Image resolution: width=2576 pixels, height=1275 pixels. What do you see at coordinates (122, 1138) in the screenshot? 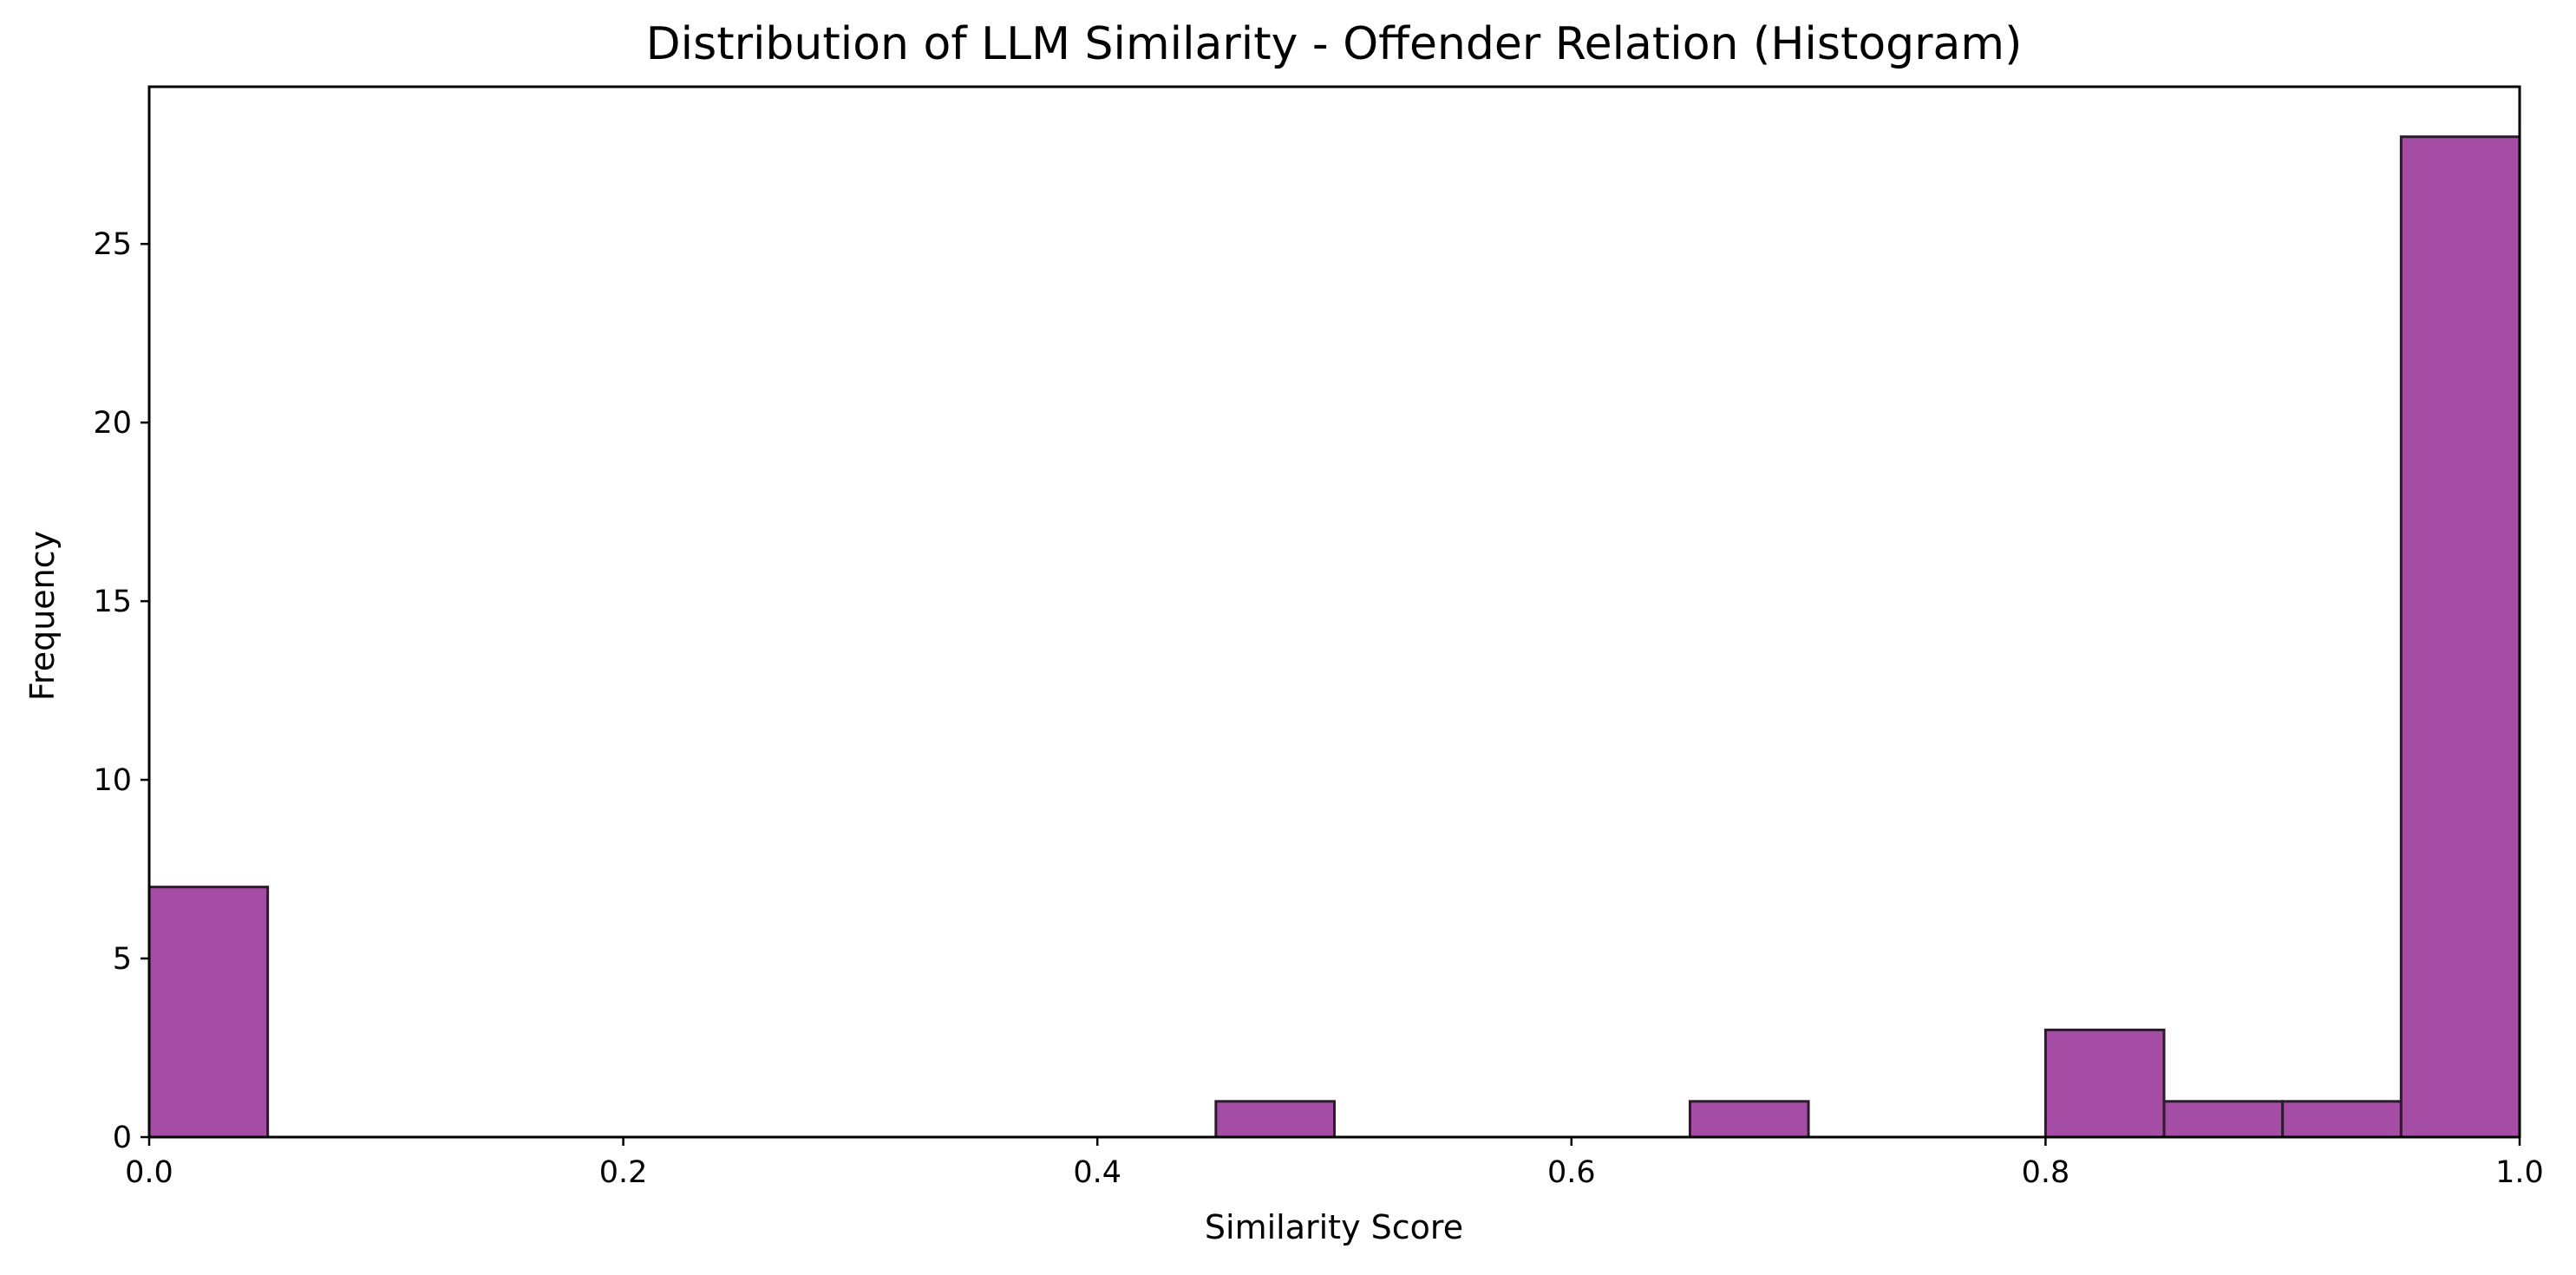
I see `y-tick-label: 0` at bounding box center [122, 1138].